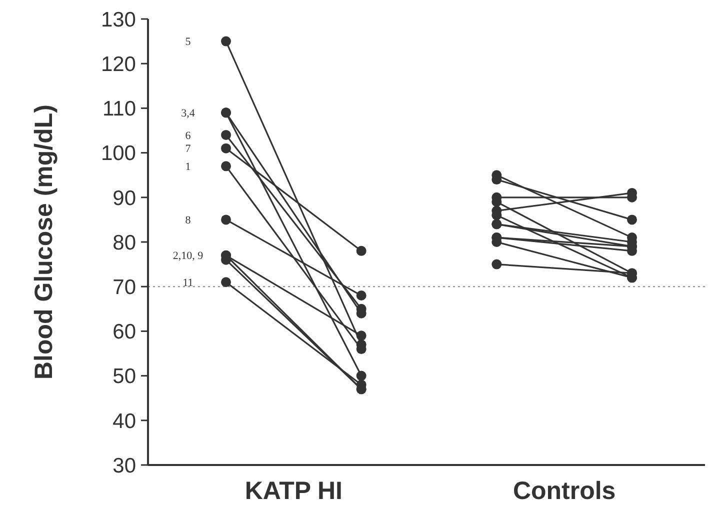  What do you see at coordinates (124, 376) in the screenshot?
I see `y-tick-label: 50` at bounding box center [124, 376].